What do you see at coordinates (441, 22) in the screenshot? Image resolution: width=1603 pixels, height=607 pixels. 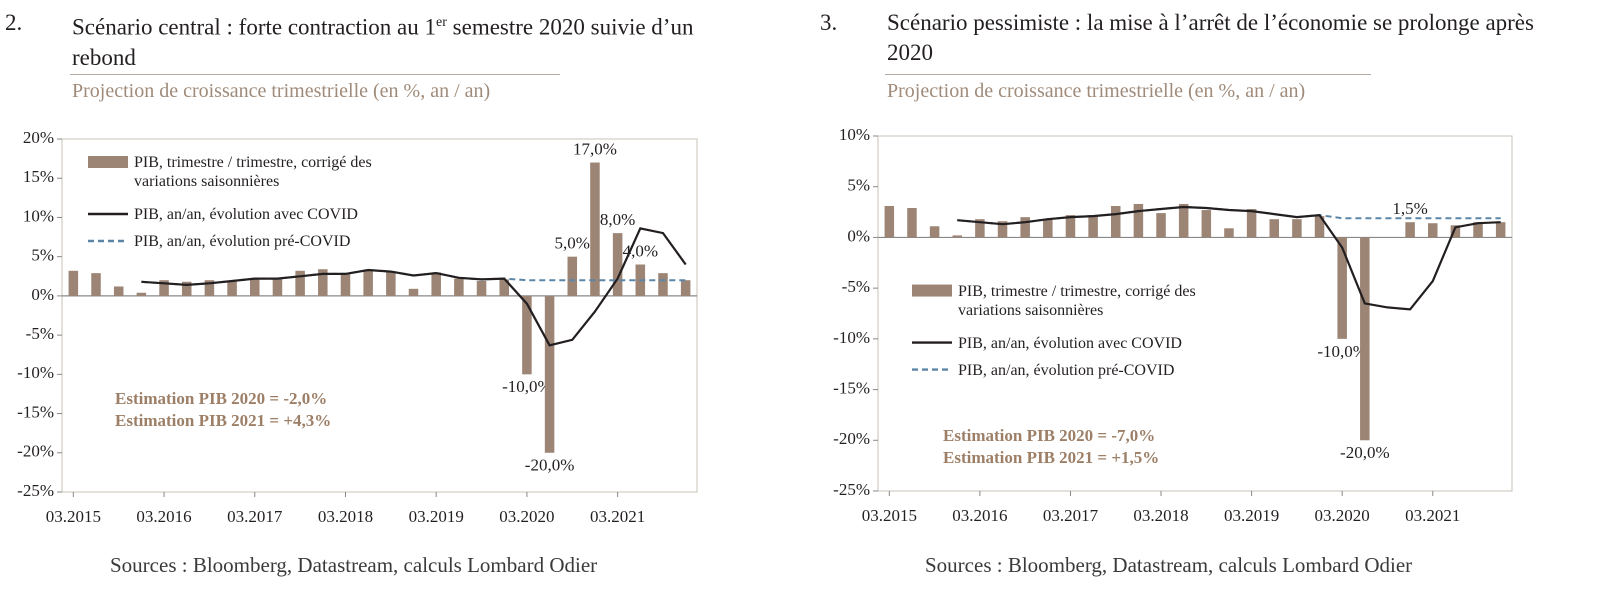 I see `title-part: er` at bounding box center [441, 22].